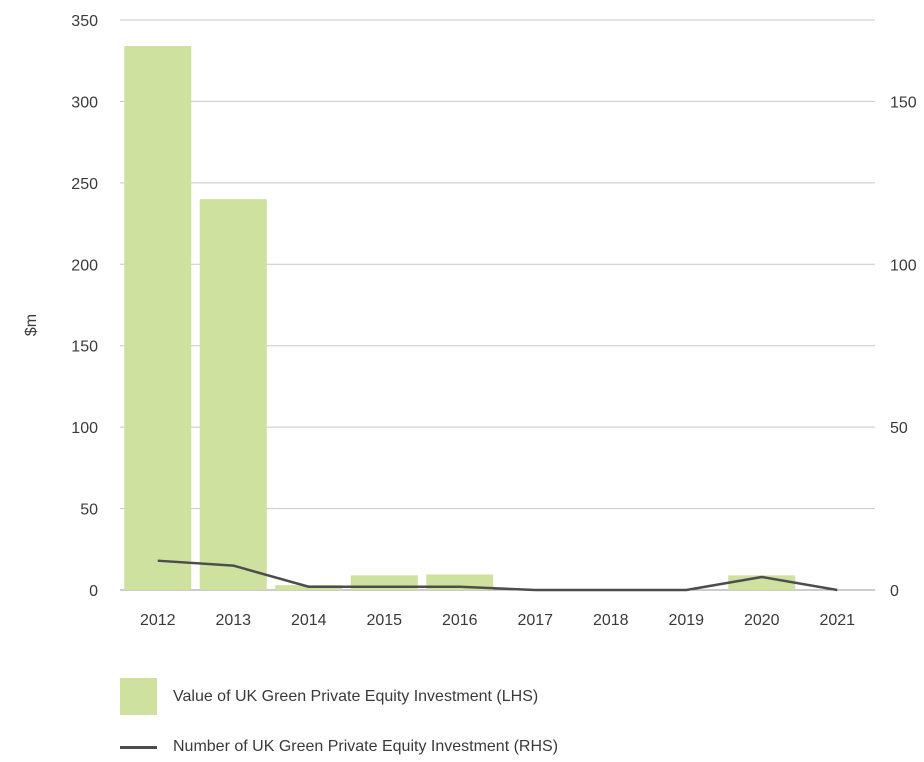 The height and width of the screenshot is (762, 924). Describe the element at coordinates (84, 347) in the screenshot. I see `left-tick-label: 150` at that location.